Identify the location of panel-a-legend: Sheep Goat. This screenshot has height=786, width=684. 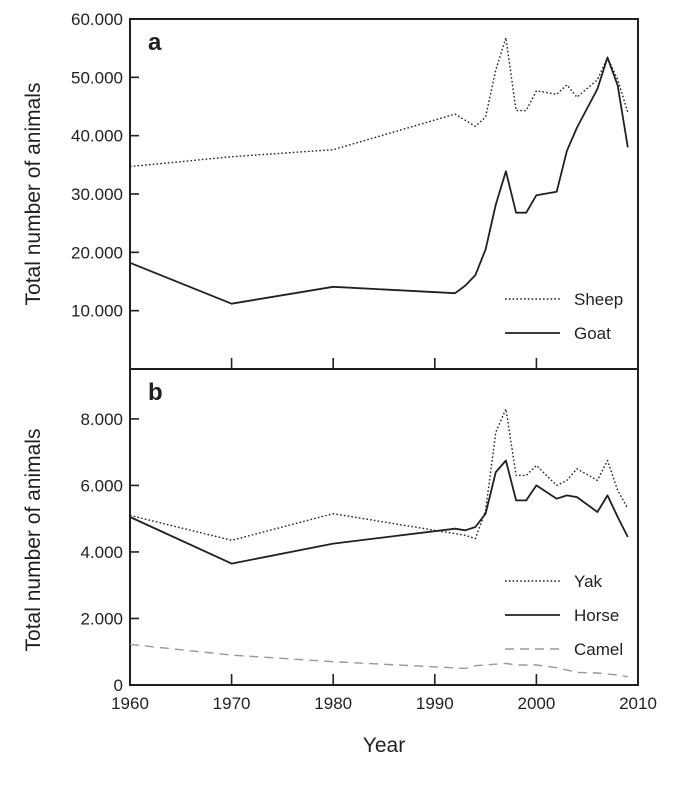
(564, 316).